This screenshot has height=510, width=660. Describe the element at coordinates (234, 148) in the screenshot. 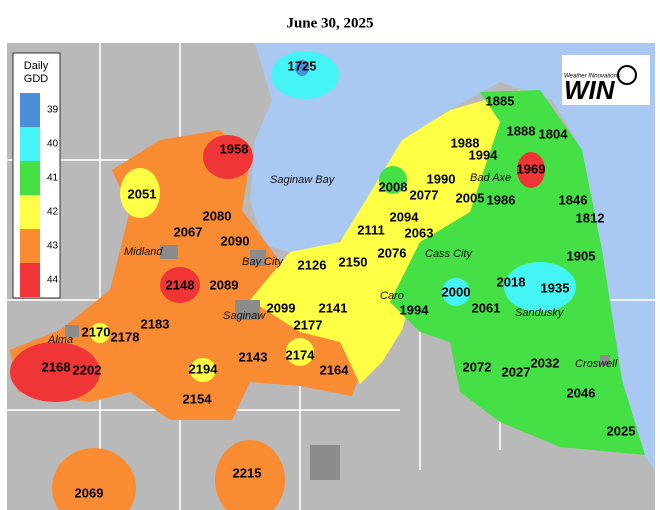

I see `station-value: 1958` at that location.